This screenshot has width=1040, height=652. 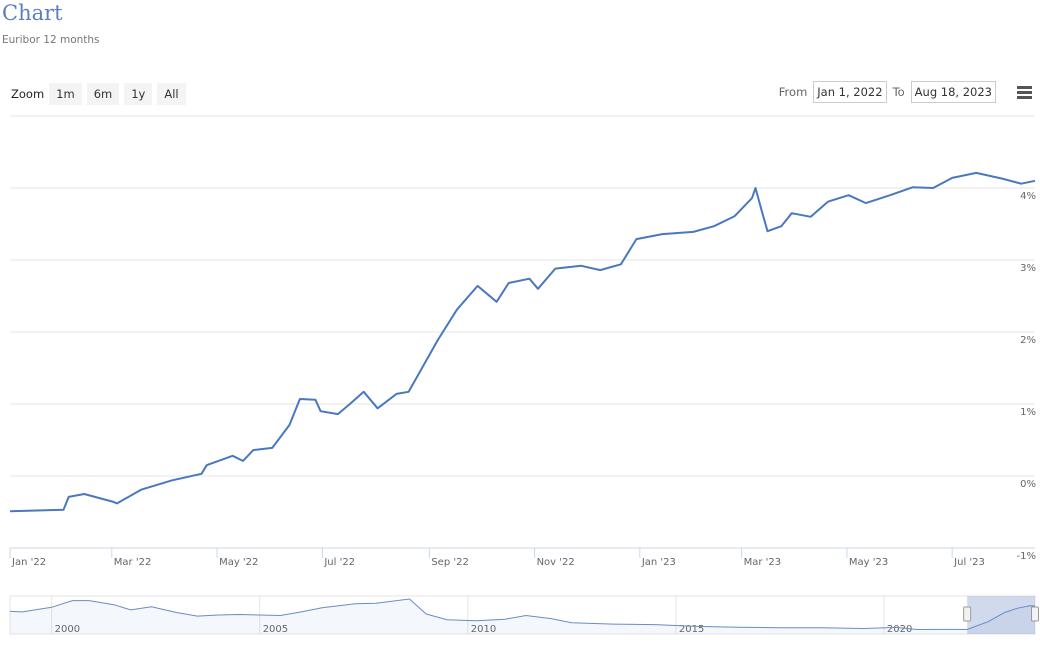 I want to click on y-tick-label: 2%, so click(x=1028, y=340).